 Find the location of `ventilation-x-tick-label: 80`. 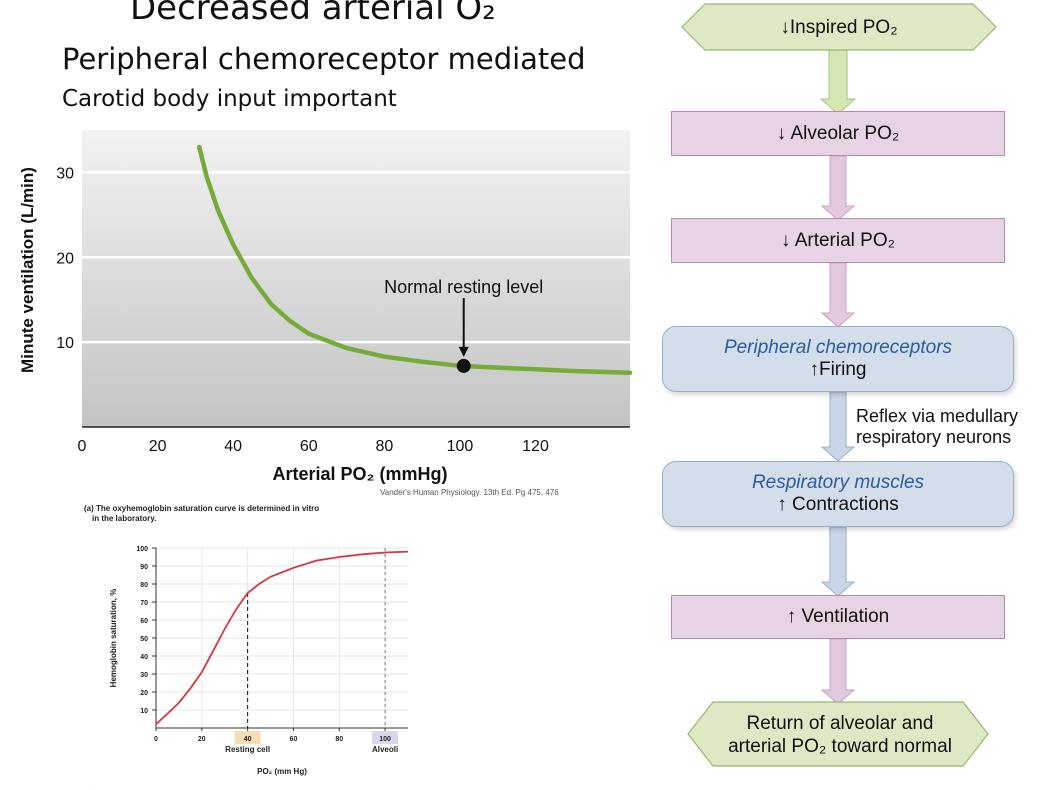

ventilation-x-tick-label: 80 is located at coordinates (384, 446).